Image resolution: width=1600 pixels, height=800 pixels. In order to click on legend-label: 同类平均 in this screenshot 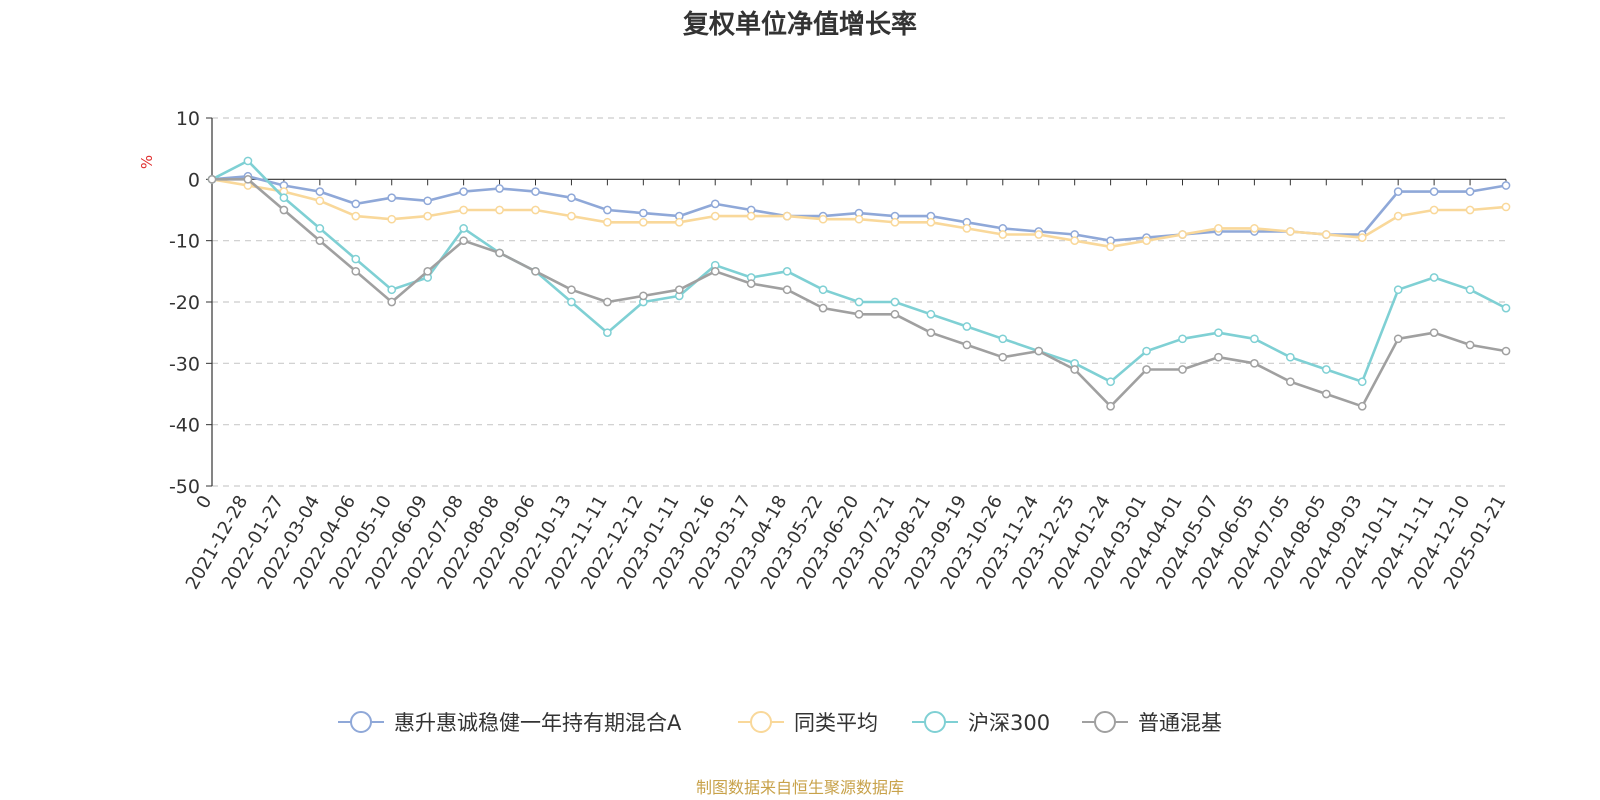, I will do `click(836, 723)`.